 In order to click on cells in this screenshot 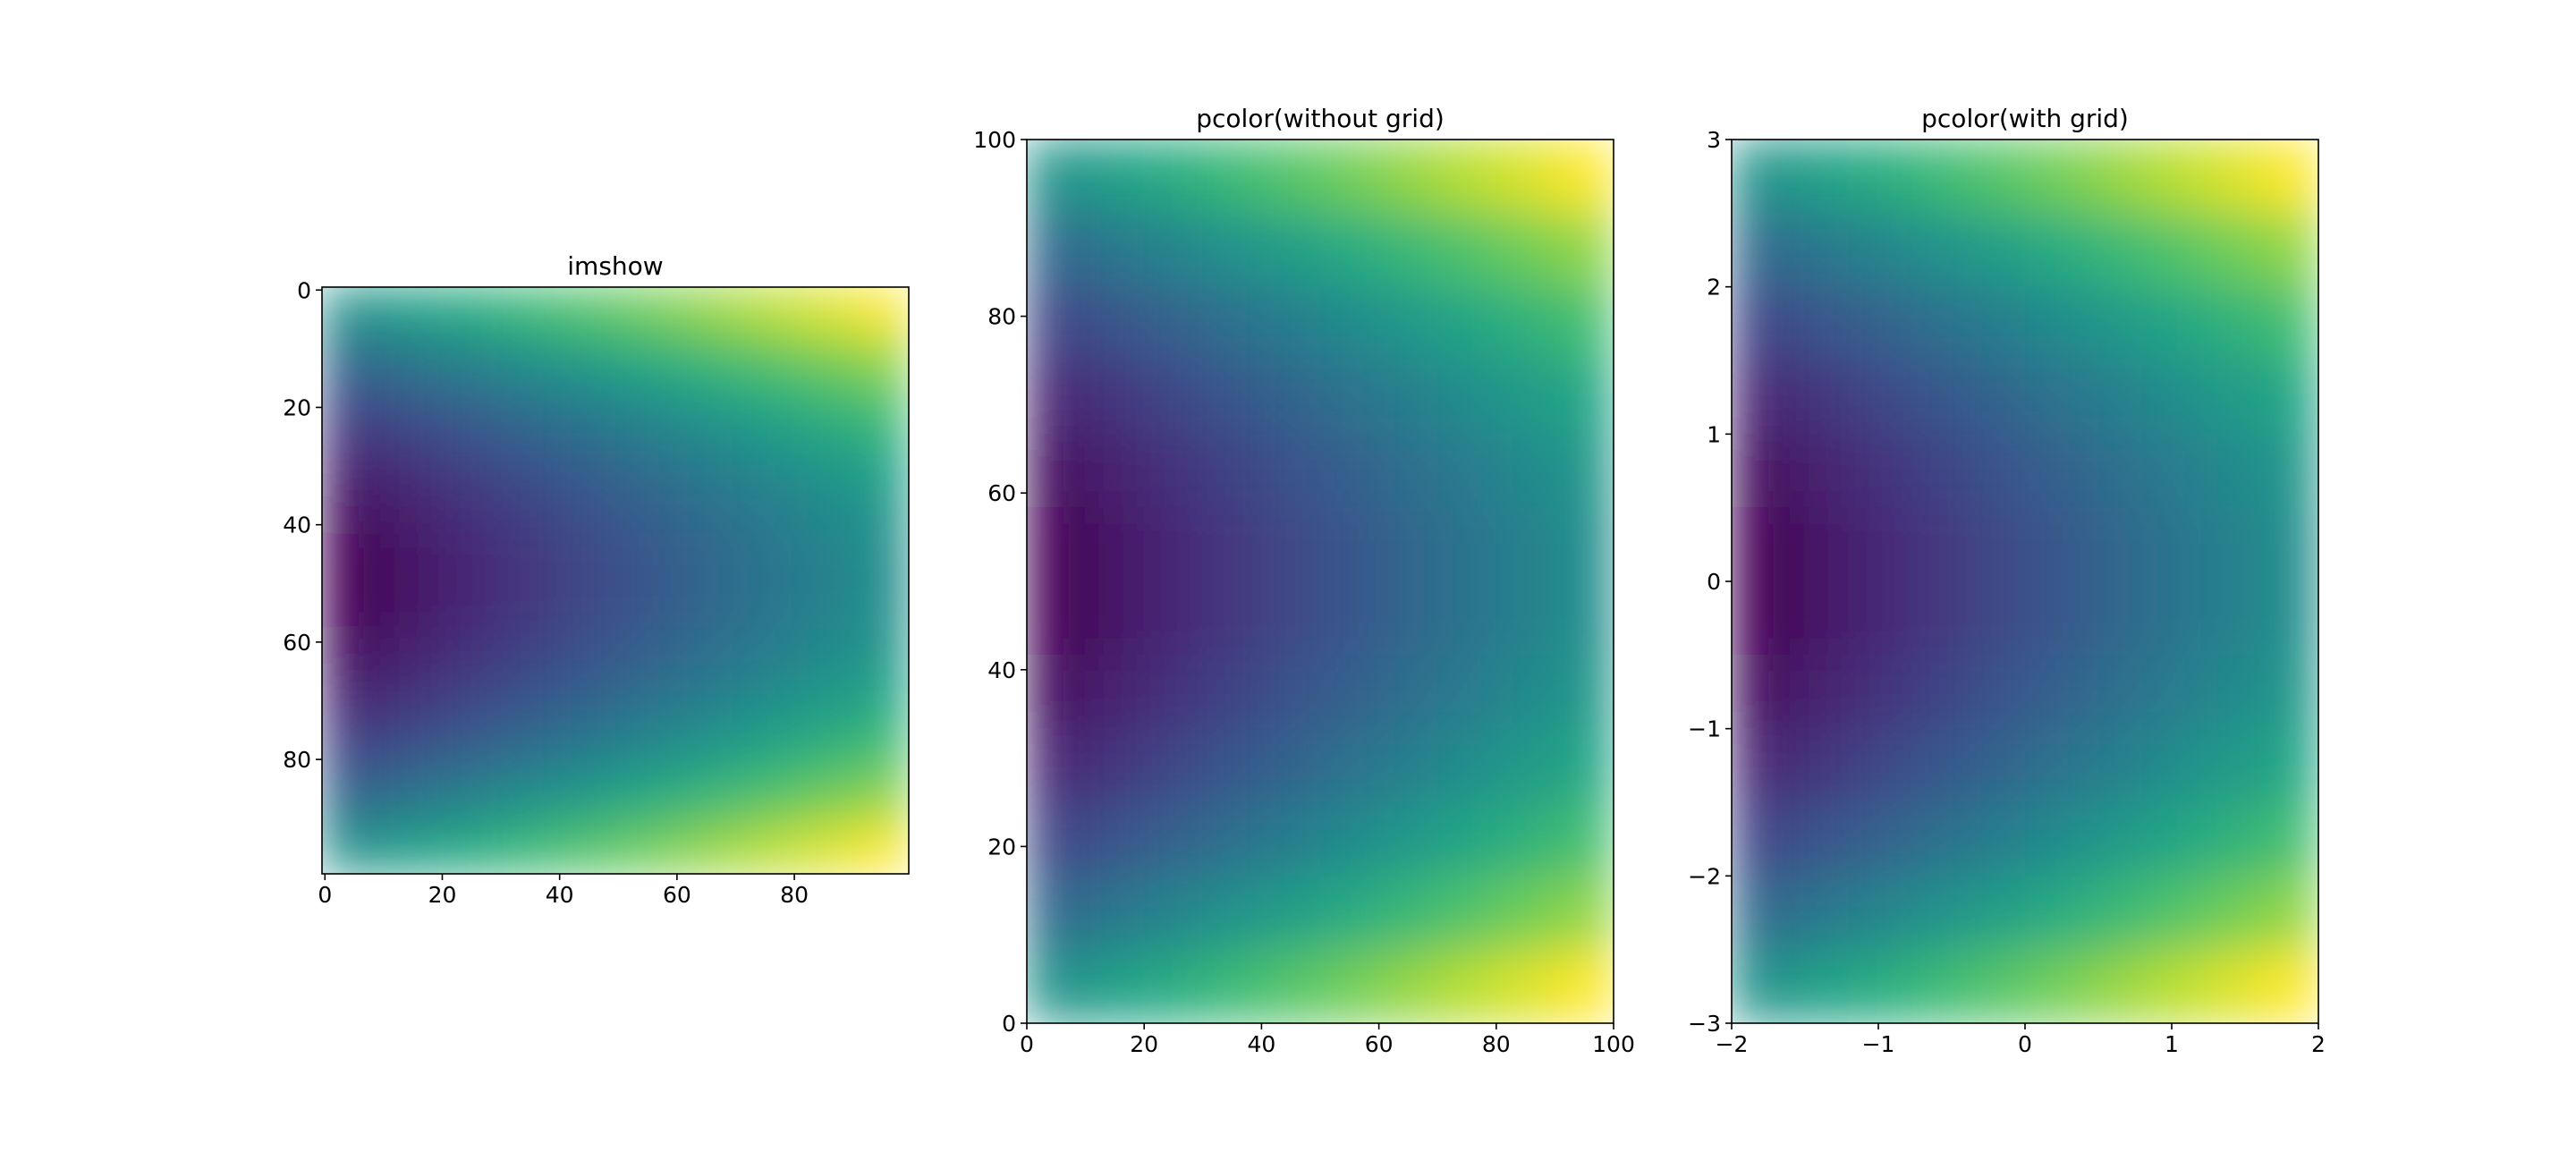, I will do `click(615, 580)`.